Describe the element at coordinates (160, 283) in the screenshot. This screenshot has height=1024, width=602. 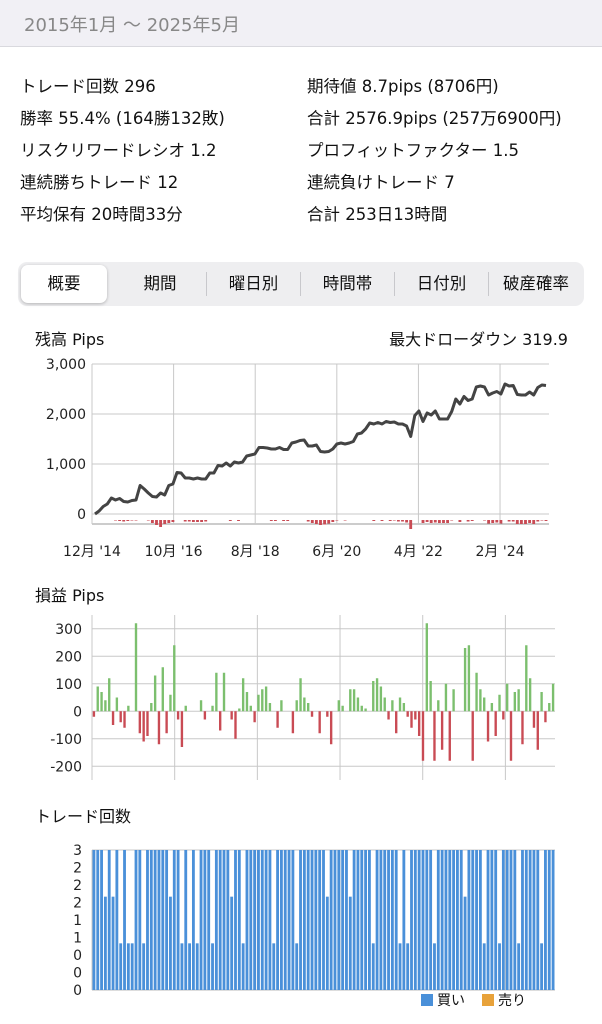
I see `tab-period: 期間` at that location.